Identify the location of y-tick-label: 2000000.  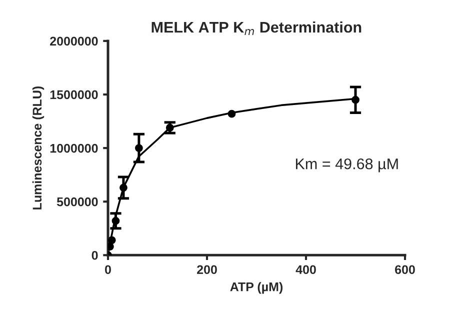
(74, 41).